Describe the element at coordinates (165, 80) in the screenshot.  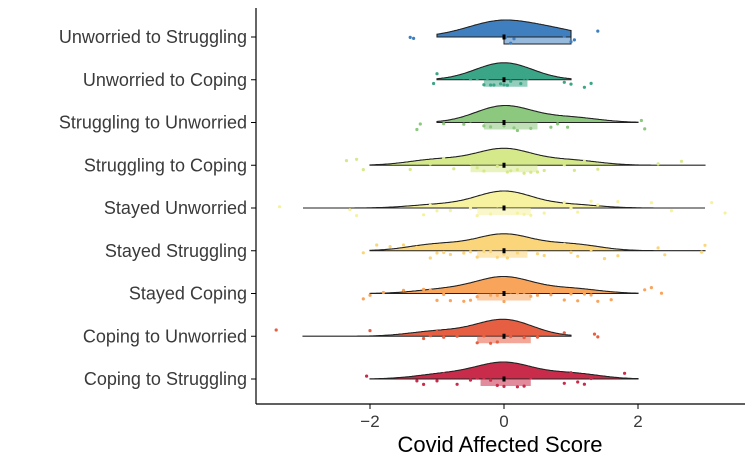
I see `y-label-1: Unworried to Coping` at that location.